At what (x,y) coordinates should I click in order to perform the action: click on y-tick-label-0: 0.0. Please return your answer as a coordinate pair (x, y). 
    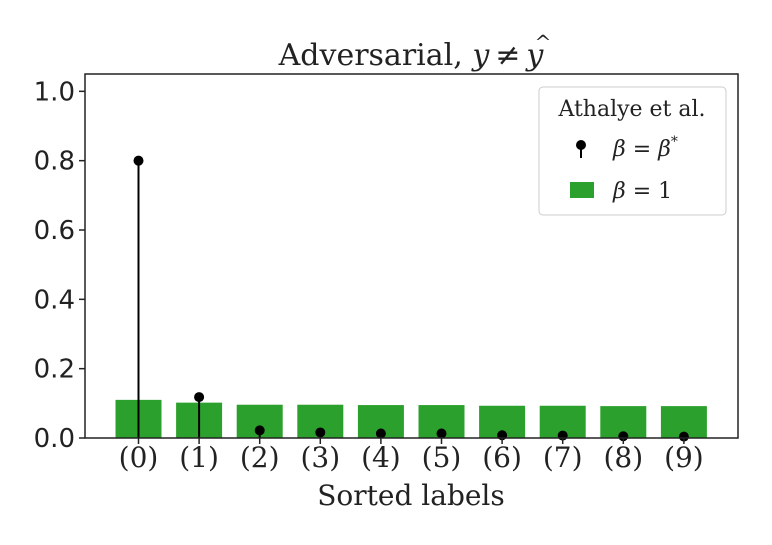
    Looking at the image, I should click on (54, 439).